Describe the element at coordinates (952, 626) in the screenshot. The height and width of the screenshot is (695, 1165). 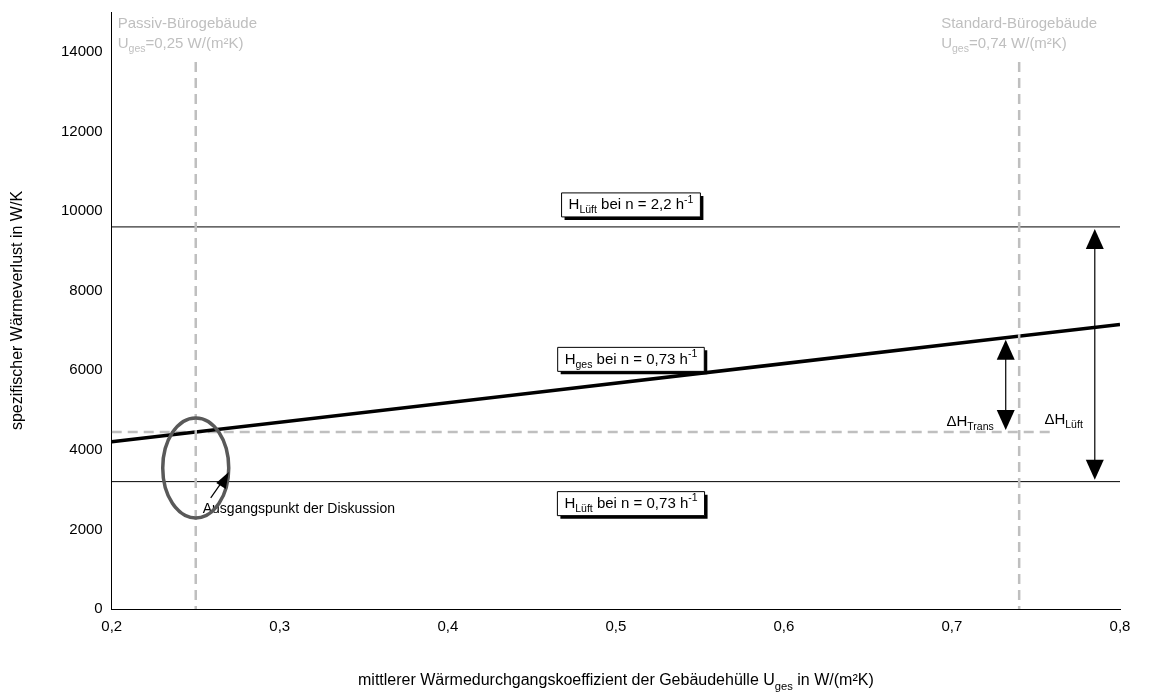
I see `x-tick-label: 0,7` at that location.